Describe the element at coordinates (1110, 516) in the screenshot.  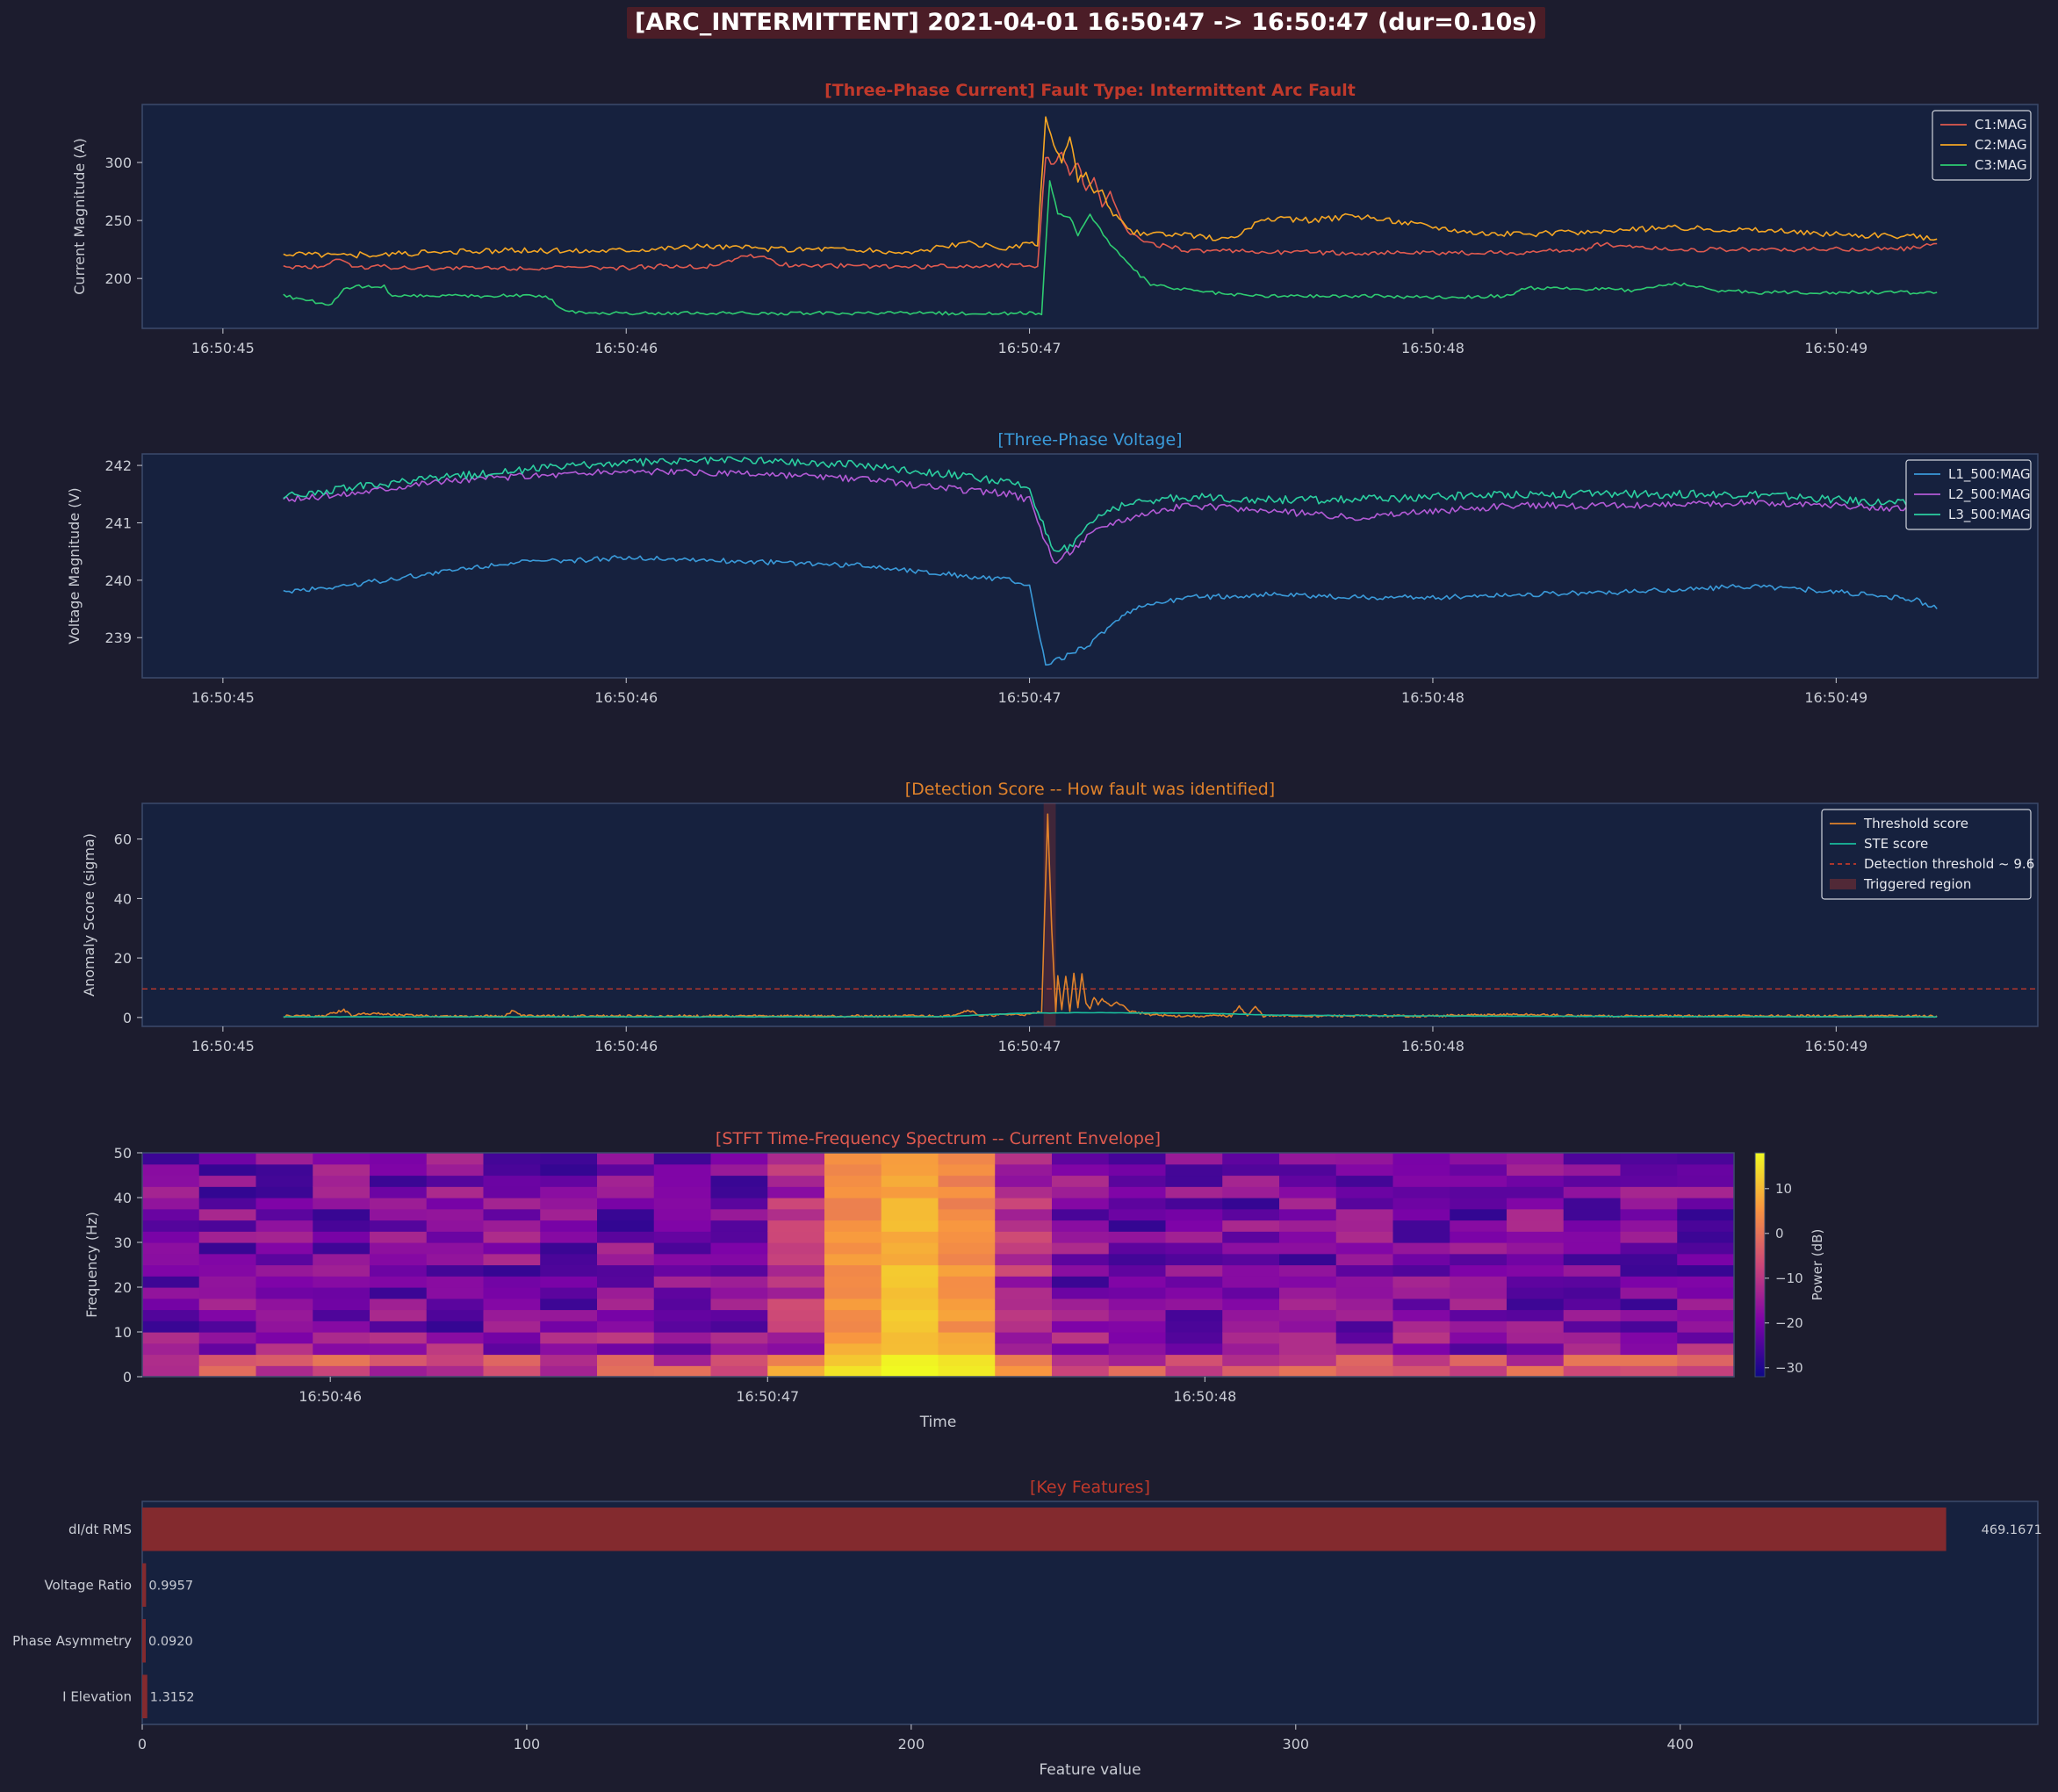
I see `voltage-series-l2-500-mag` at that location.